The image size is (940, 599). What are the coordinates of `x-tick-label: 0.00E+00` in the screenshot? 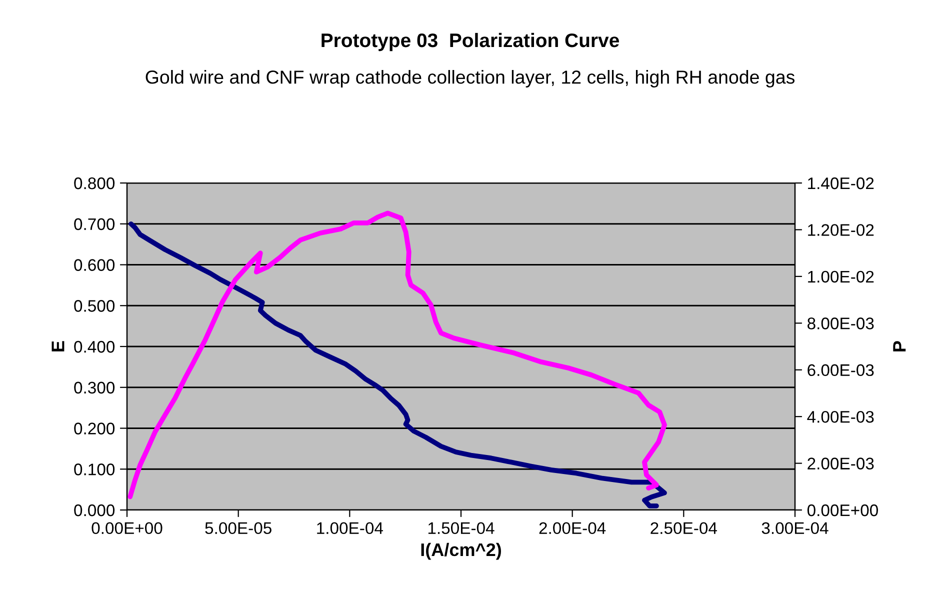 It's located at (127, 528).